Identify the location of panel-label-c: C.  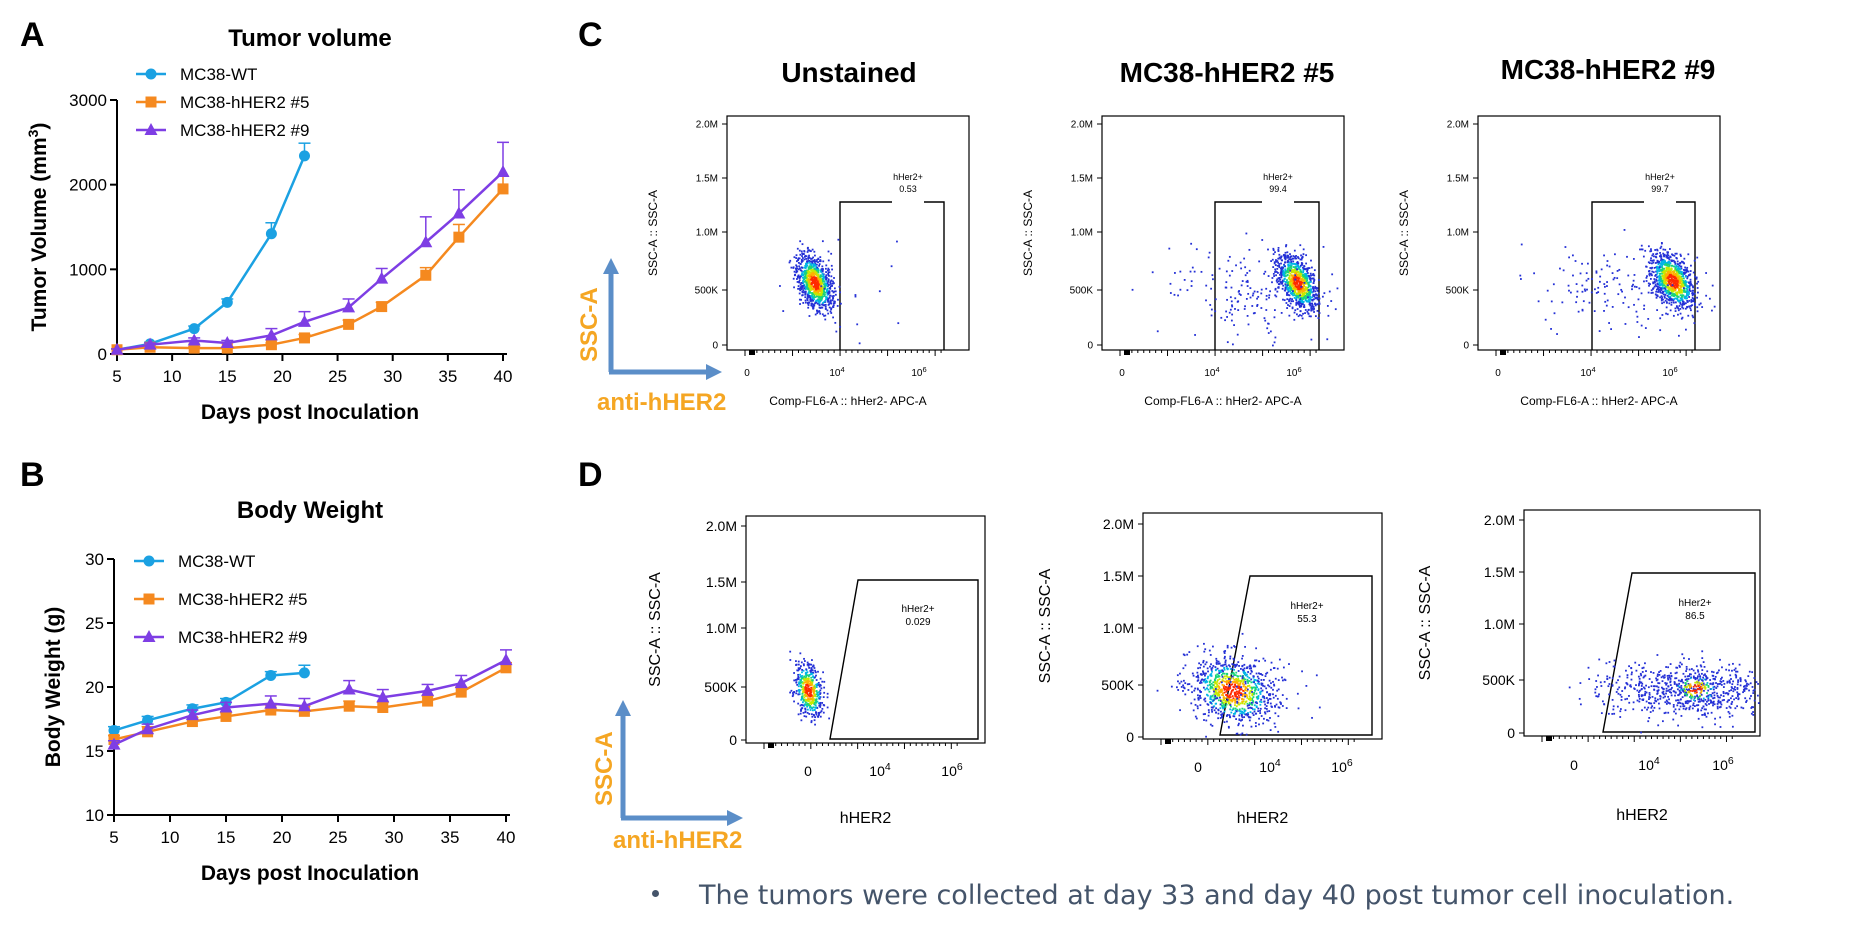
(590, 35).